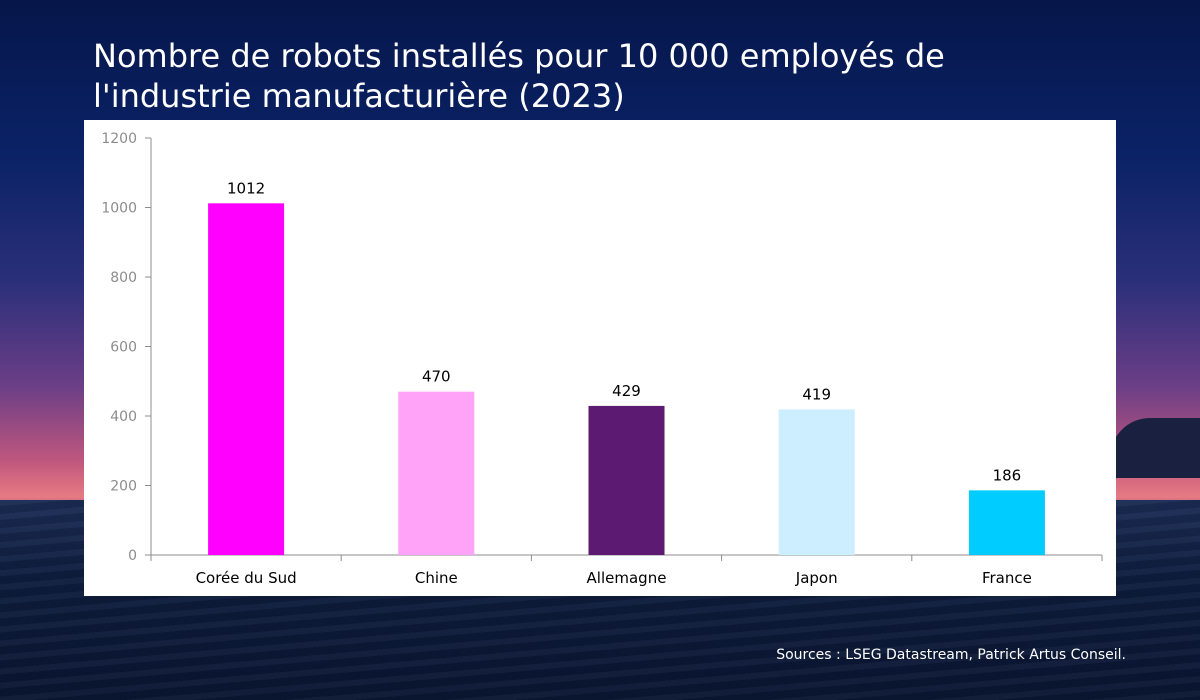  What do you see at coordinates (816, 394) in the screenshot?
I see `data-label: 419` at bounding box center [816, 394].